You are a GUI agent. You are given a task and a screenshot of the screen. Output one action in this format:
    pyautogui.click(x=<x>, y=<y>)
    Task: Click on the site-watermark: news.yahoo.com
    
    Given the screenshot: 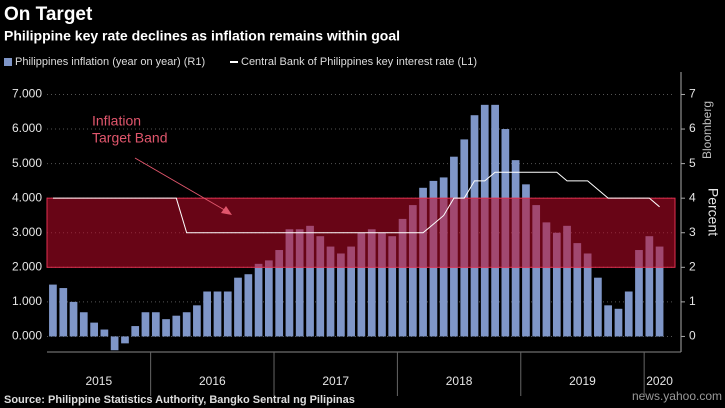 What is the action you would take?
    pyautogui.click(x=677, y=396)
    